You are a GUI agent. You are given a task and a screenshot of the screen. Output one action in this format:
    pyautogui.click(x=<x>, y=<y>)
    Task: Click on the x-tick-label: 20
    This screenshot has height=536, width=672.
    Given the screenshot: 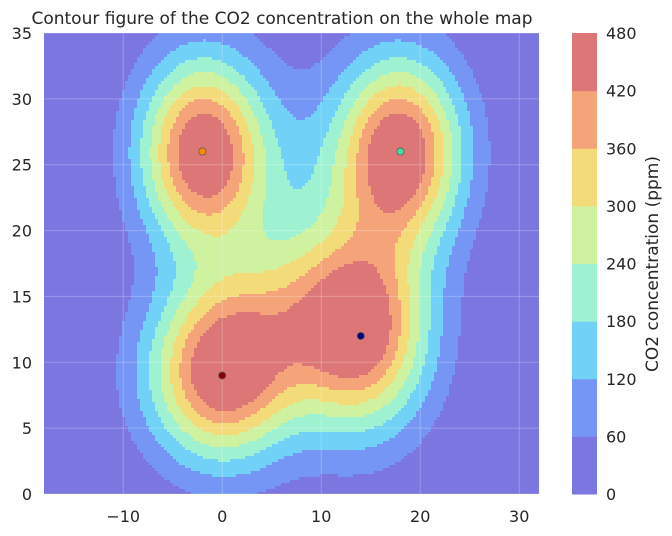 What is the action you would take?
    pyautogui.click(x=420, y=516)
    